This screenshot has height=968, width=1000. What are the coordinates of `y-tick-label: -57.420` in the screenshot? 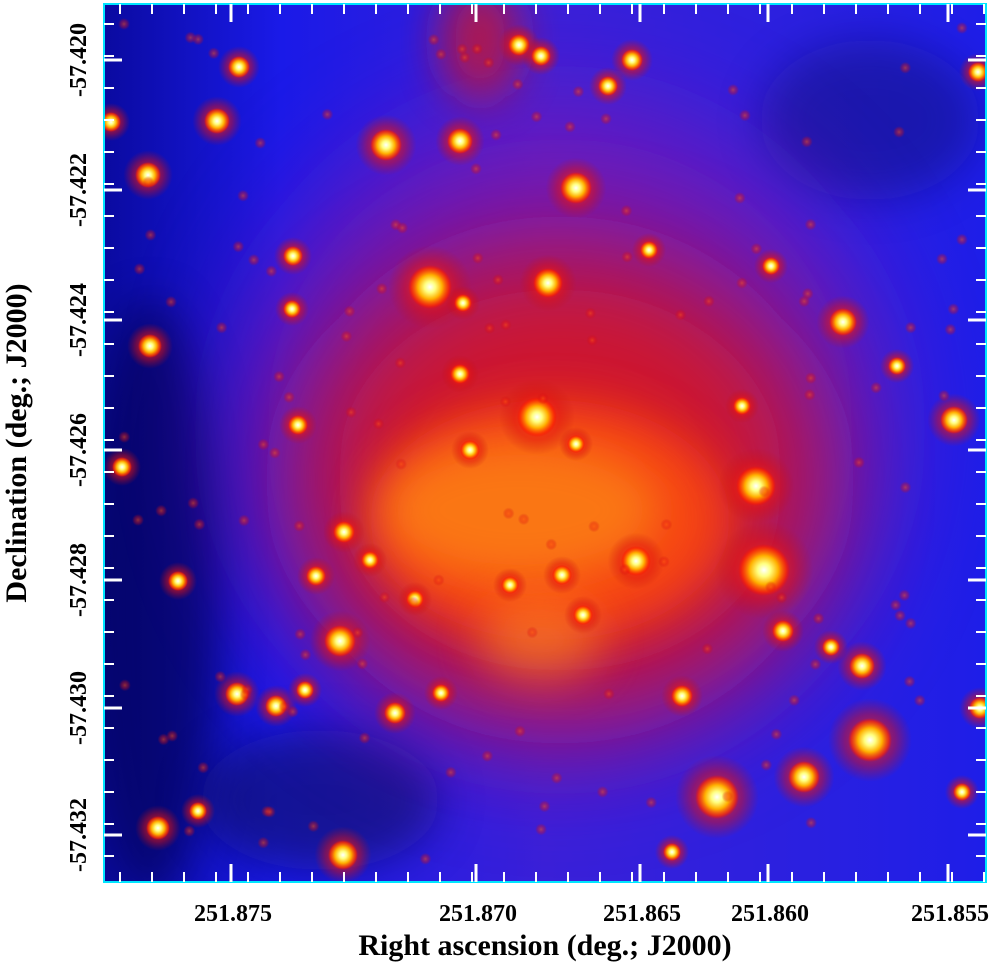 It's located at (79, 60).